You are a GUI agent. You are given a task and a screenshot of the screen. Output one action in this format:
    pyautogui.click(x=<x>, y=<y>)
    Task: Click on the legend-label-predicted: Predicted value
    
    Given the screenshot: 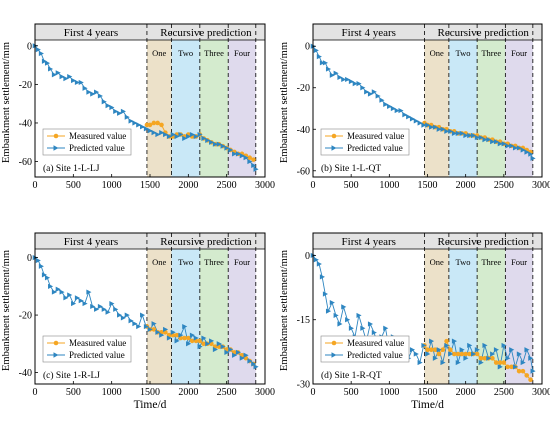 What is the action you would take?
    pyautogui.click(x=97, y=355)
    